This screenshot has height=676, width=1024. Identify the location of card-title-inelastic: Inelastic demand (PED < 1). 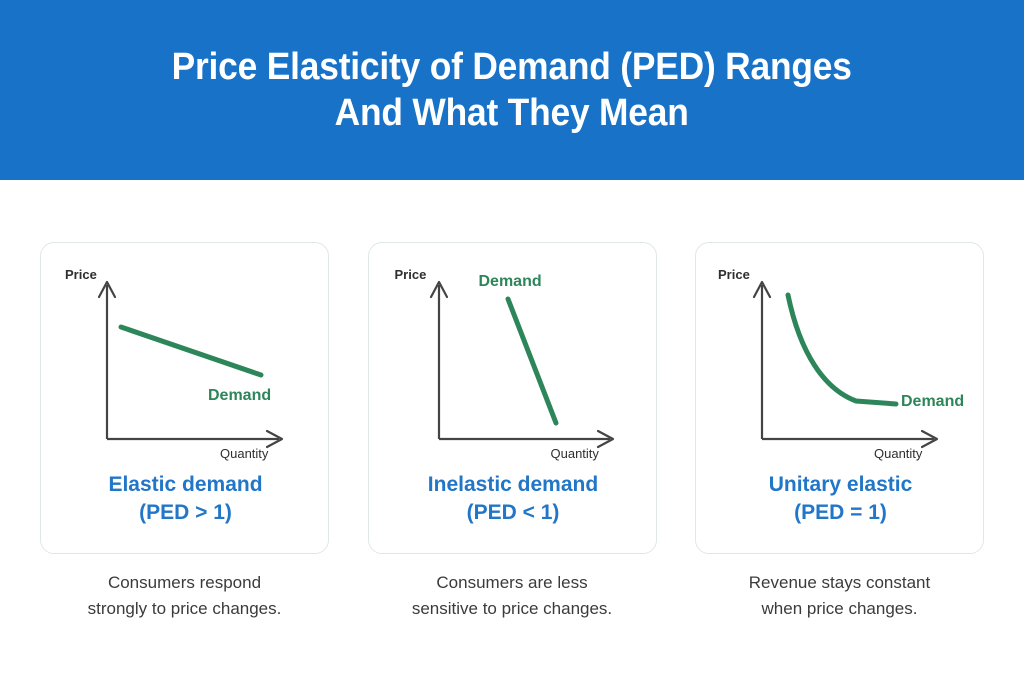
(513, 498).